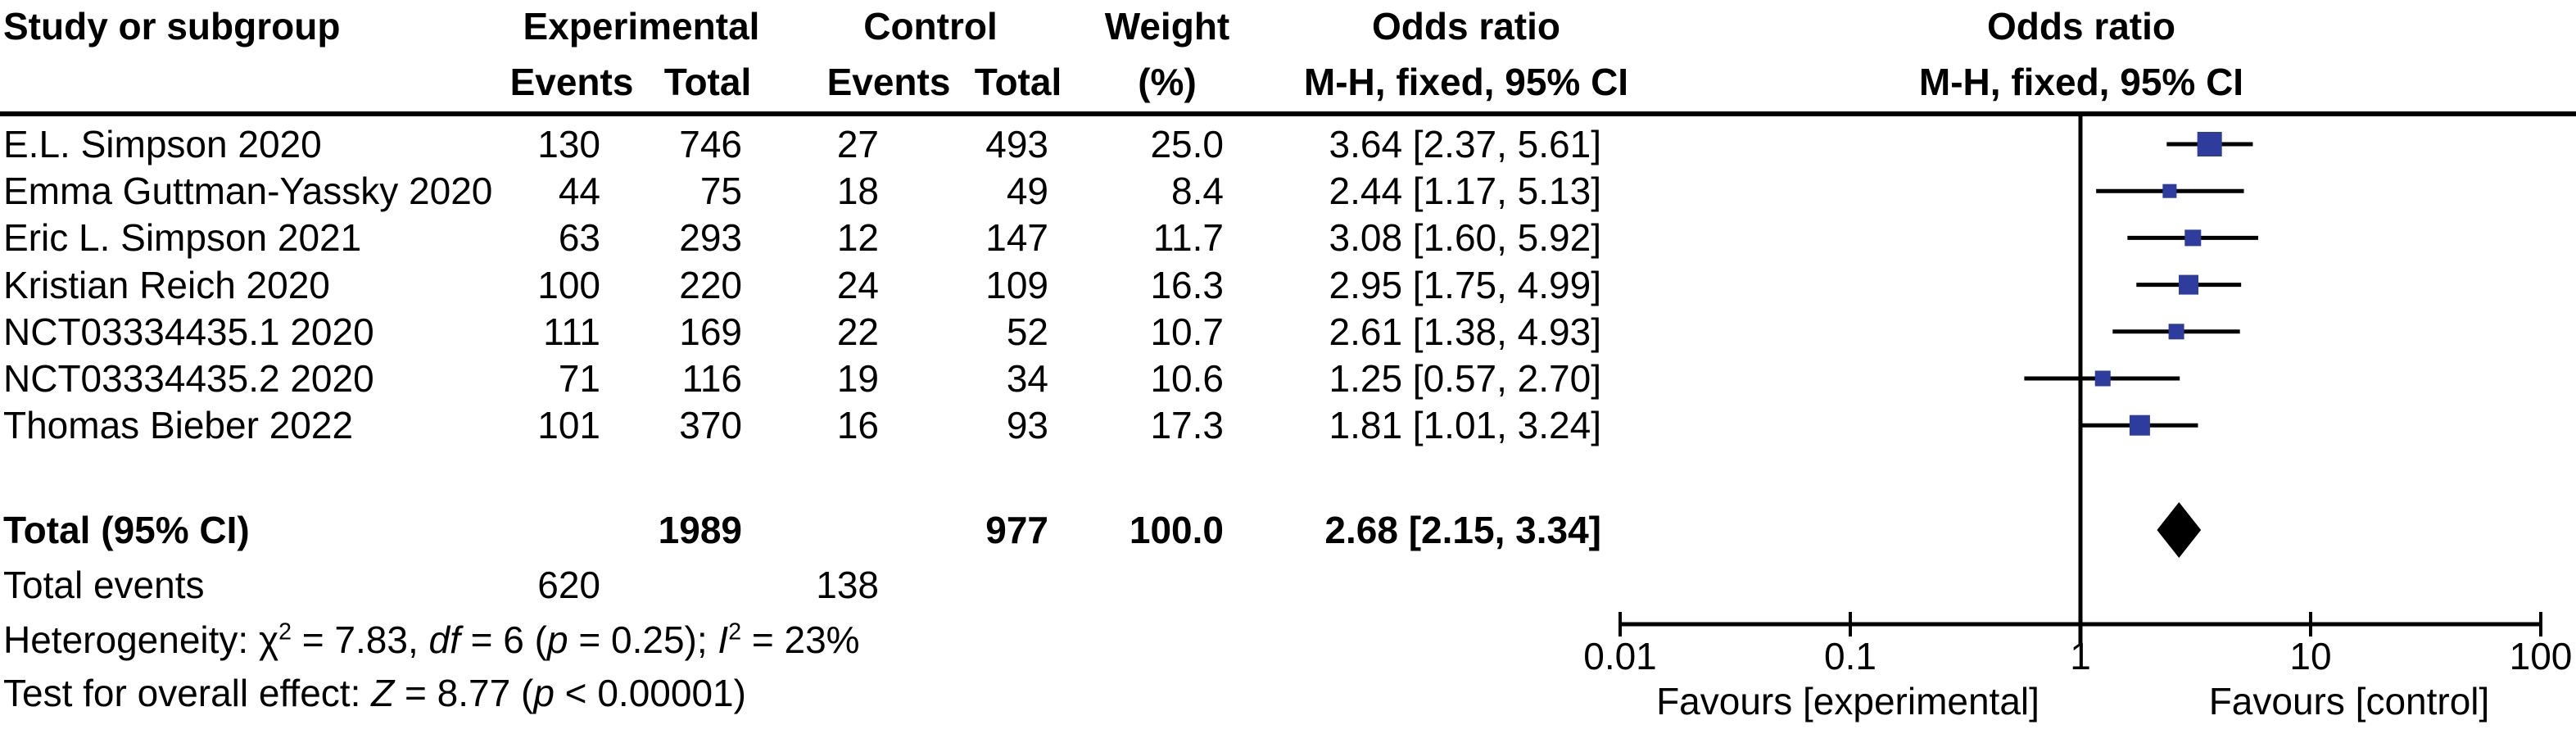  Describe the element at coordinates (1176, 530) in the screenshot. I see `total-weight: 100.0` at that location.